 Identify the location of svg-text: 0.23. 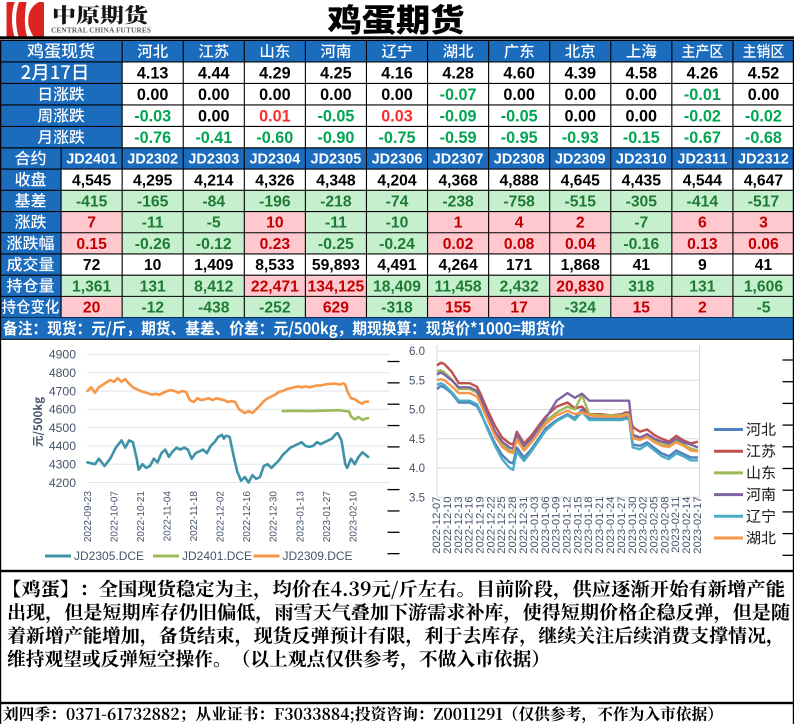
(275, 244).